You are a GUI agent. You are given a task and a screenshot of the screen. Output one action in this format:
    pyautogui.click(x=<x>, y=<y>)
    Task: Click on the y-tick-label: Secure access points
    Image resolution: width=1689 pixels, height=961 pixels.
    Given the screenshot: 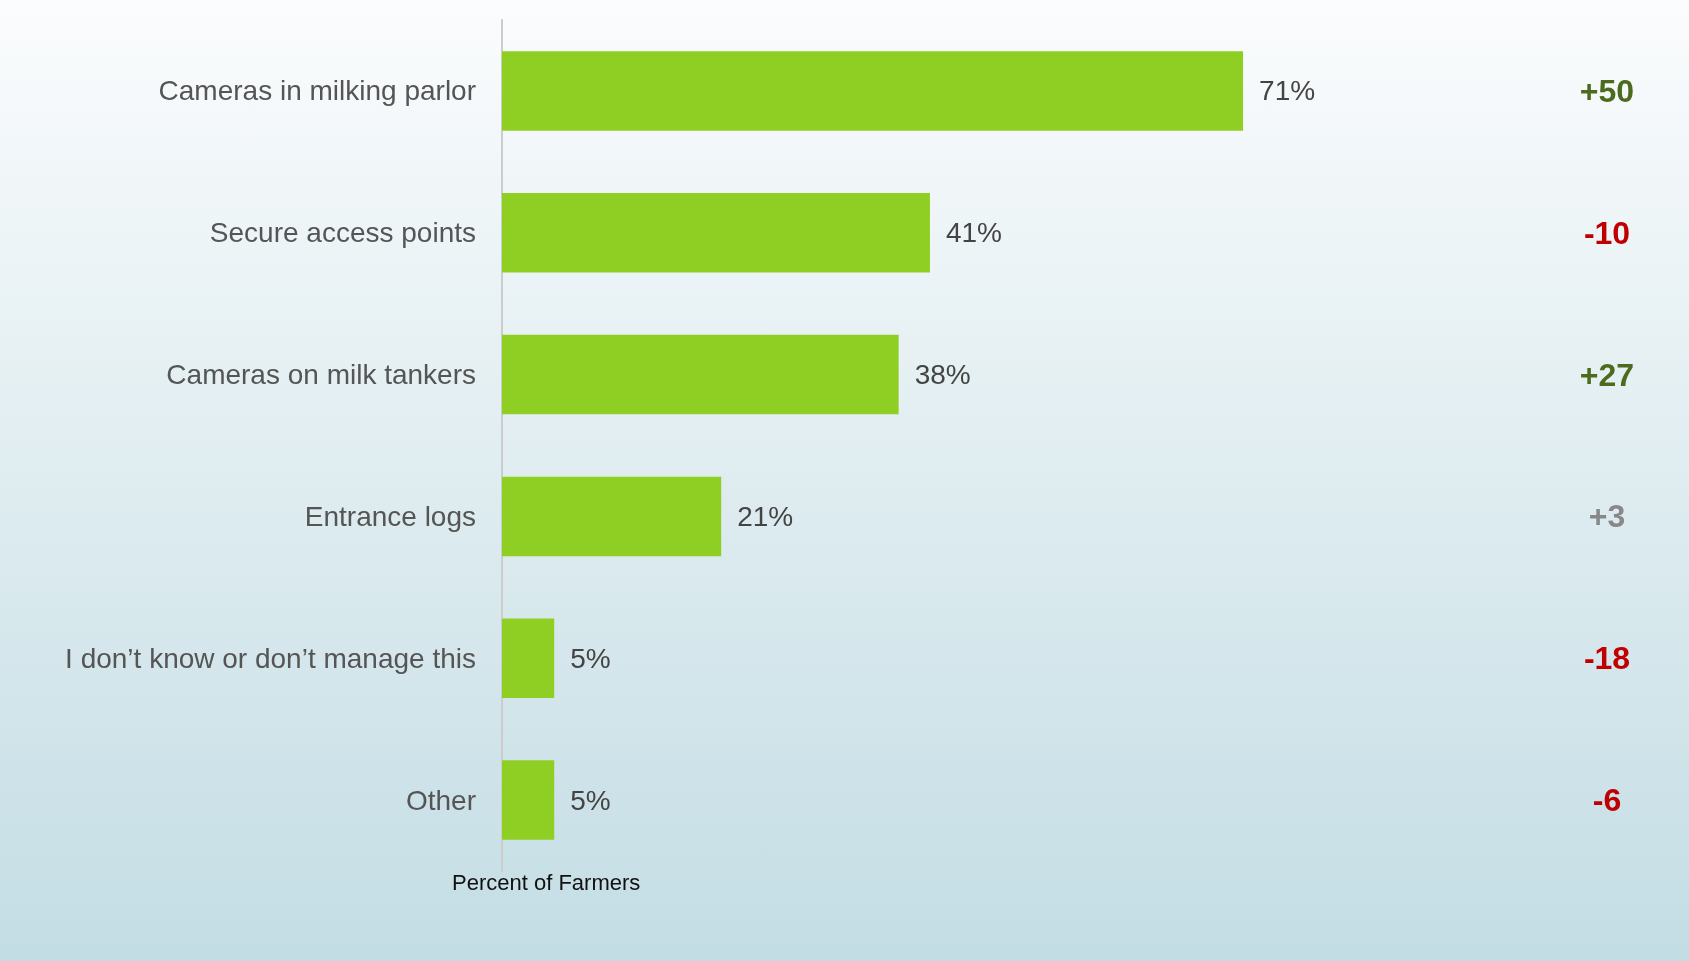 What is the action you would take?
    pyautogui.click(x=342, y=233)
    